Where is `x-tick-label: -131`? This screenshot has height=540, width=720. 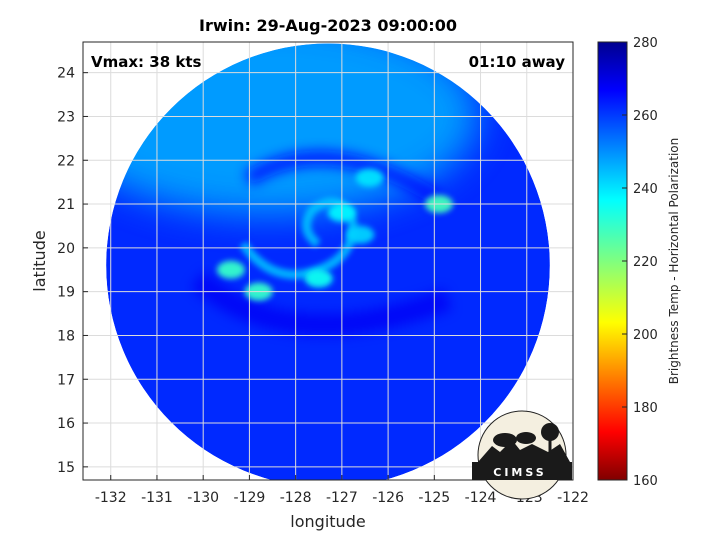 x-tick-label: -131 is located at coordinates (157, 498).